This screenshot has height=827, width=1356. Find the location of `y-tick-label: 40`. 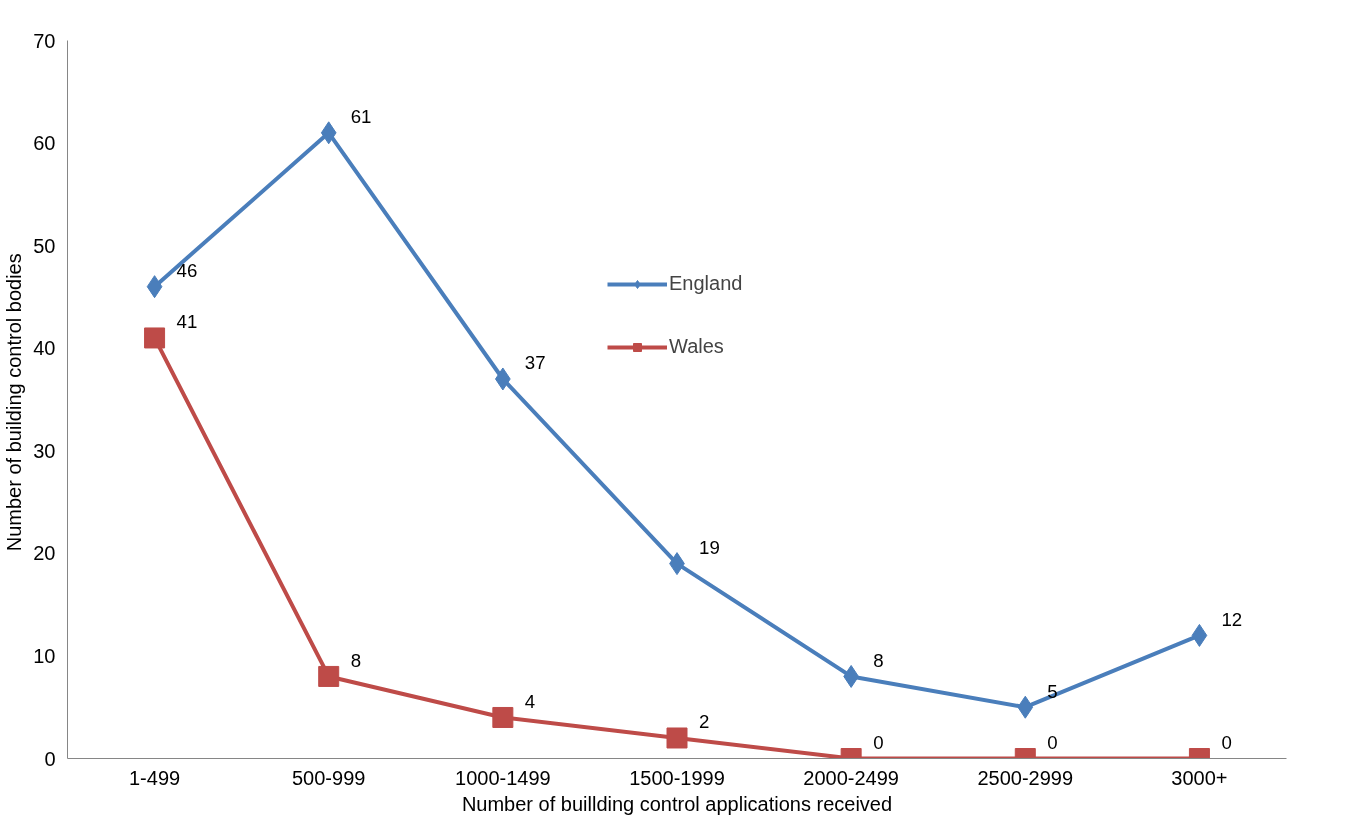

y-tick-label: 40 is located at coordinates (44, 348).